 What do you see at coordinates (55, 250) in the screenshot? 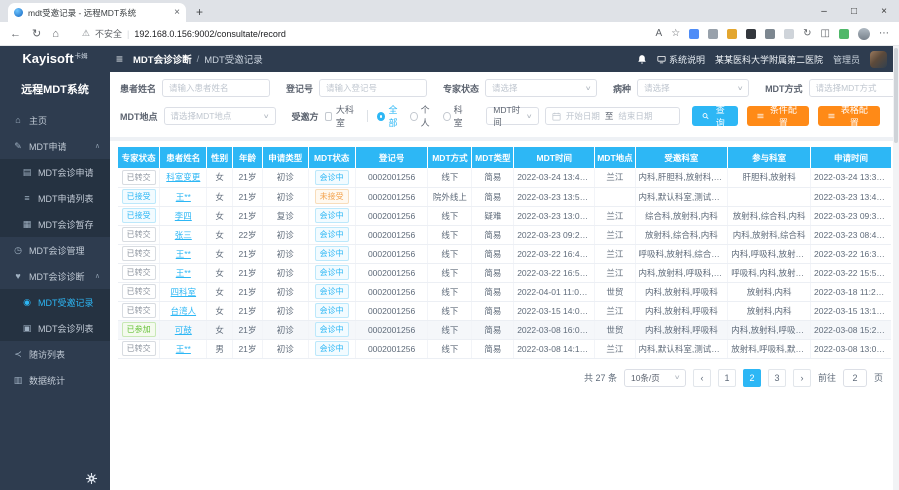
I see `sidebar-item-mdt-manage: ◷ MDT会诊管理` at bounding box center [55, 250].